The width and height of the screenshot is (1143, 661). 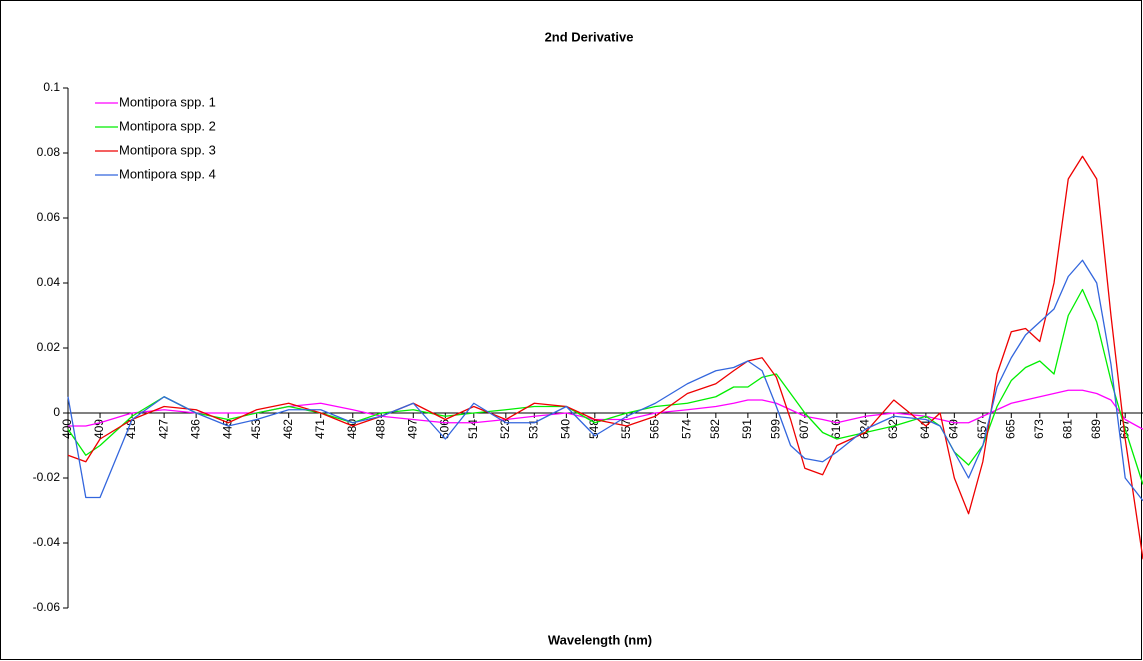 I want to click on x-tick-label: 488, so click(x=380, y=429).